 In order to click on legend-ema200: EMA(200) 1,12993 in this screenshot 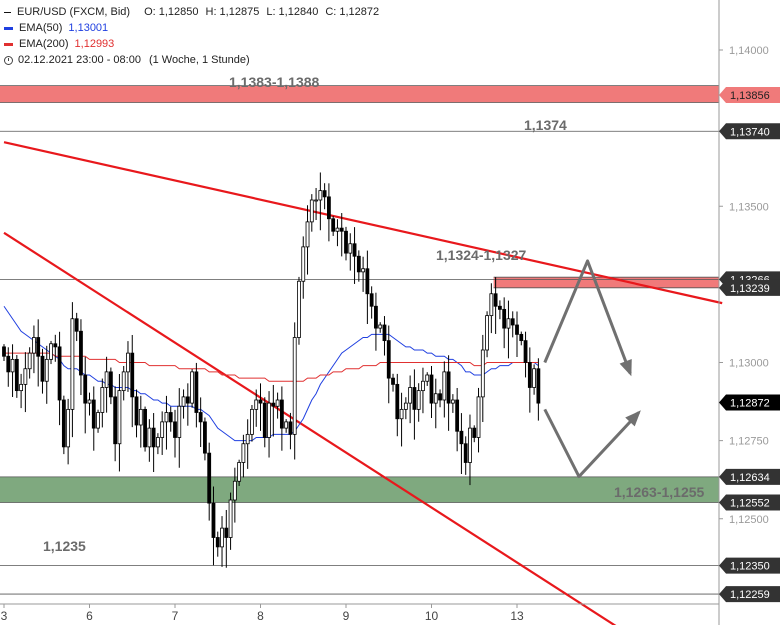, I will do `click(195, 44)`.